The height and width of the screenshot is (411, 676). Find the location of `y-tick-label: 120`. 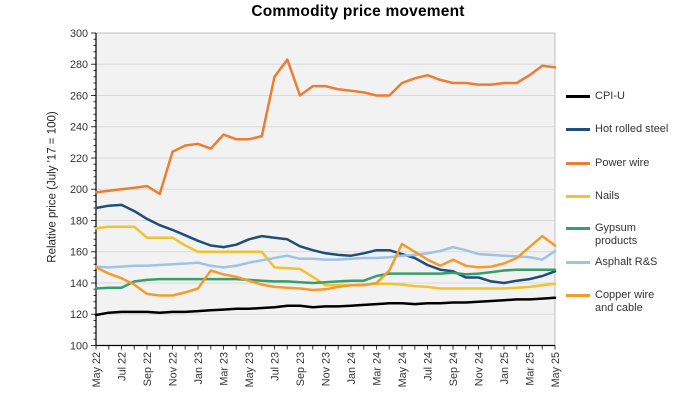

y-tick-label: 120 is located at coordinates (79, 315).